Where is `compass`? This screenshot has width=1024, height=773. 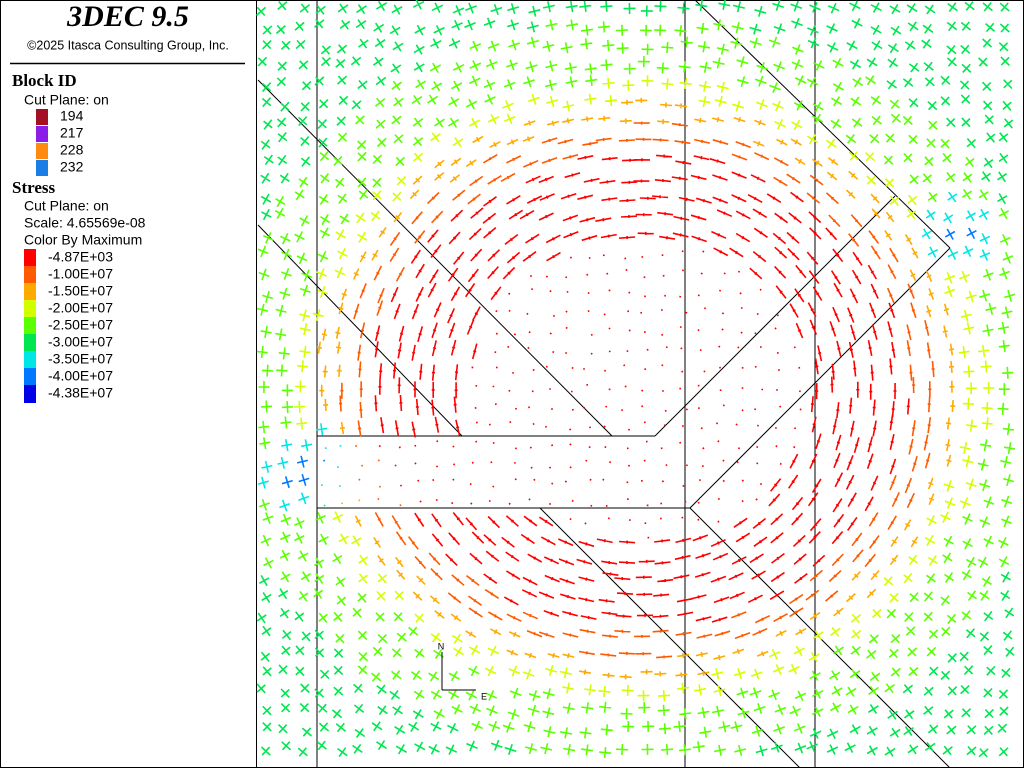 compass is located at coordinates (458, 671).